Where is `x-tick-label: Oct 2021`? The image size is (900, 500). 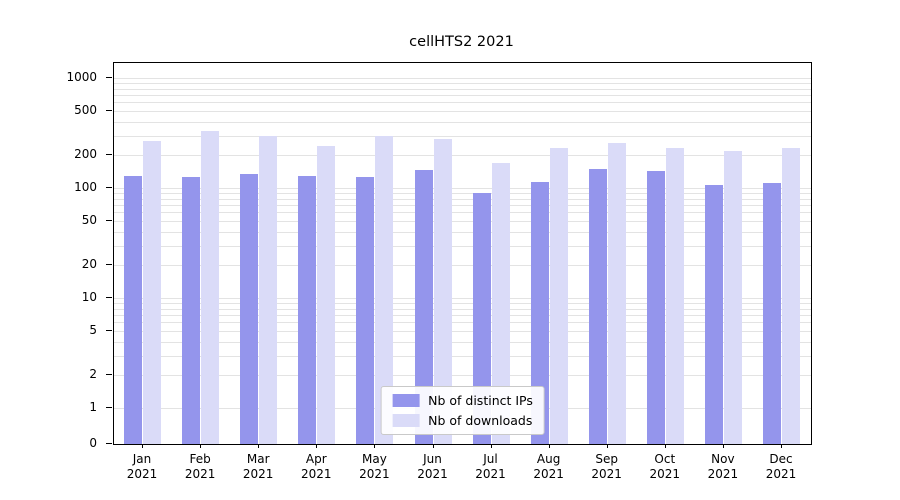 x-tick-label: Oct 2021 is located at coordinates (665, 466).